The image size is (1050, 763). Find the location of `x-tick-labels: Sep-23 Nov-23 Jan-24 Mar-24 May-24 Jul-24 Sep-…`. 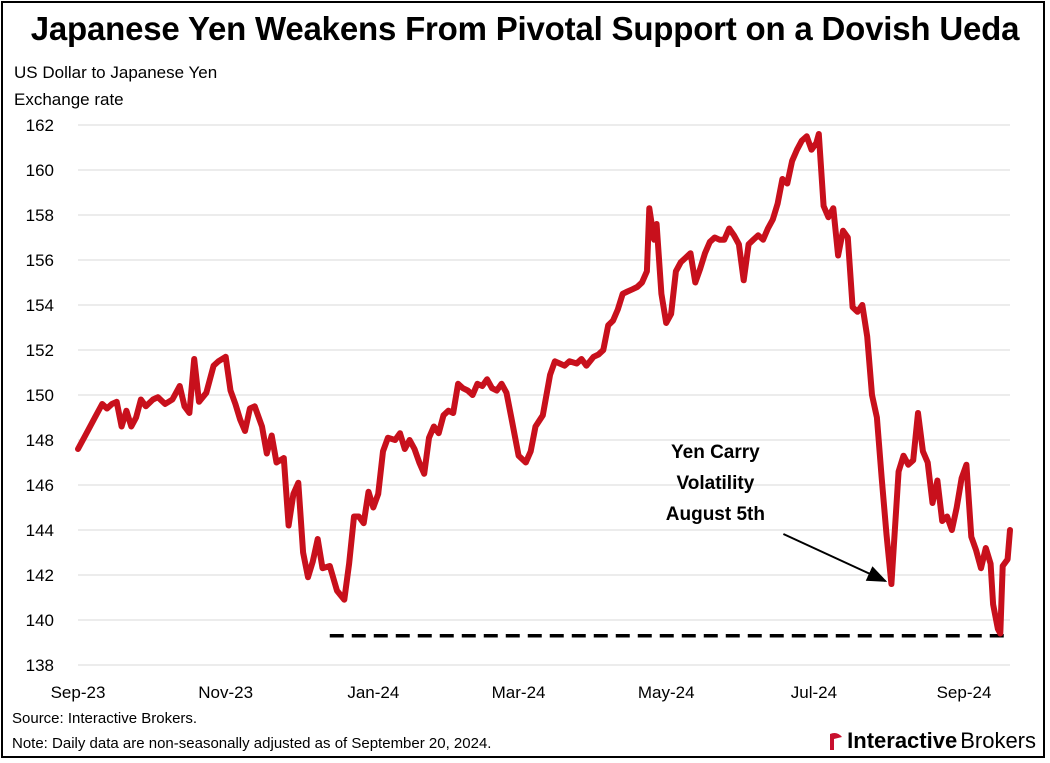

x-tick-labels: Sep-23 Nov-23 Jan-24 Mar-24 May-24 Jul-24 Sep-… is located at coordinates (521, 692).